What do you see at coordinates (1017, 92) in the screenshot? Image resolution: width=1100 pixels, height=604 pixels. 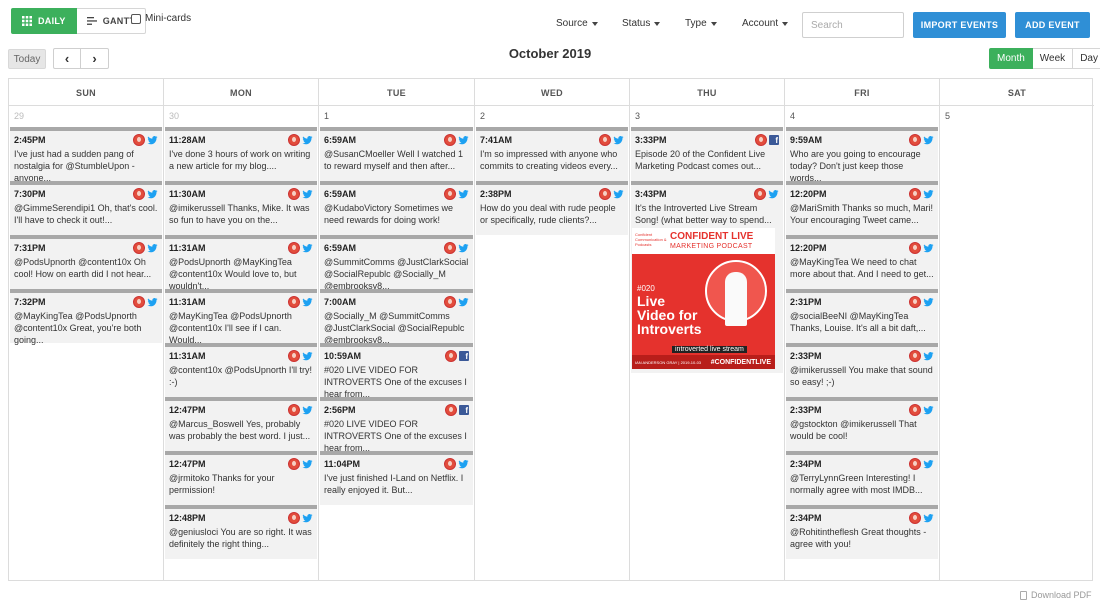 I see `weekday-sat: SAT` at bounding box center [1017, 92].